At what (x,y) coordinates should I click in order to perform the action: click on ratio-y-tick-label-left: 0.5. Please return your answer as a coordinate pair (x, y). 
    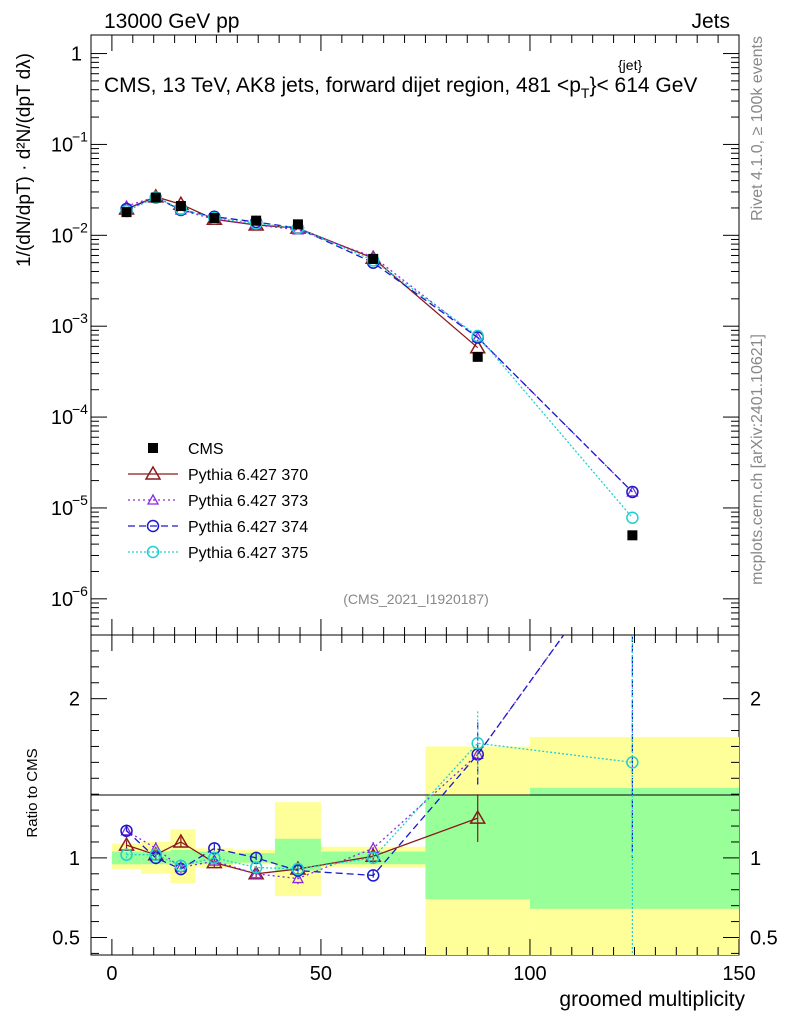
    Looking at the image, I should click on (66, 938).